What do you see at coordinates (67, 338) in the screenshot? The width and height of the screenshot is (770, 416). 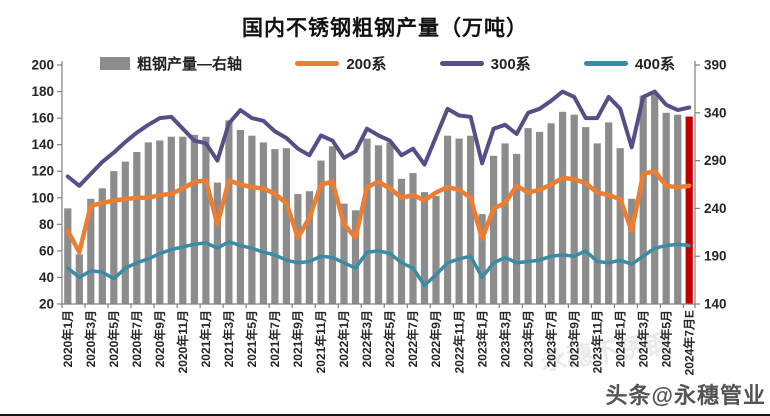 I see `x-axis-tick-label: 2020年1月` at bounding box center [67, 338].